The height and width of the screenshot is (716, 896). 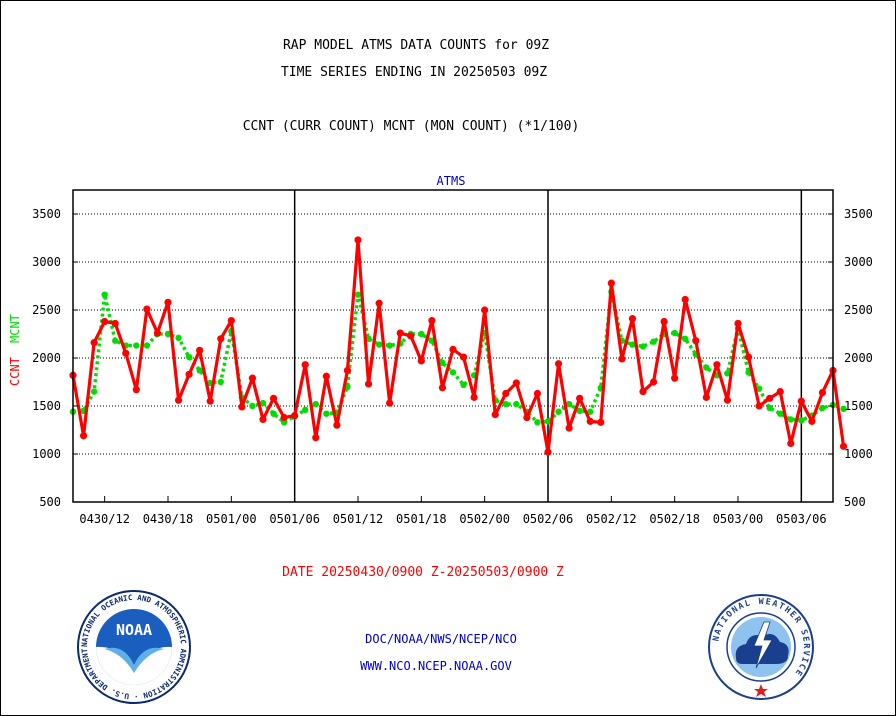 I want to click on y-tick-label-left: 2500, so click(x=46, y=310).